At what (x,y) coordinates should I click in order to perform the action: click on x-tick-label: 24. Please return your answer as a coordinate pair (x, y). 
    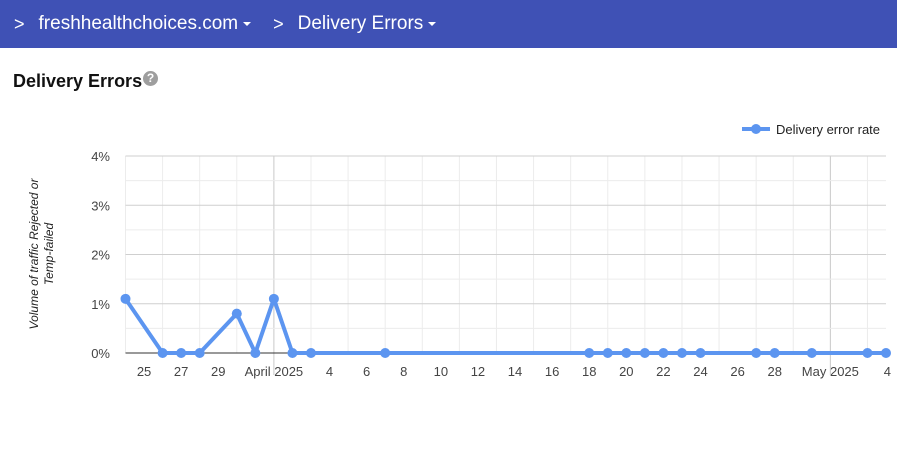
    Looking at the image, I should click on (700, 371).